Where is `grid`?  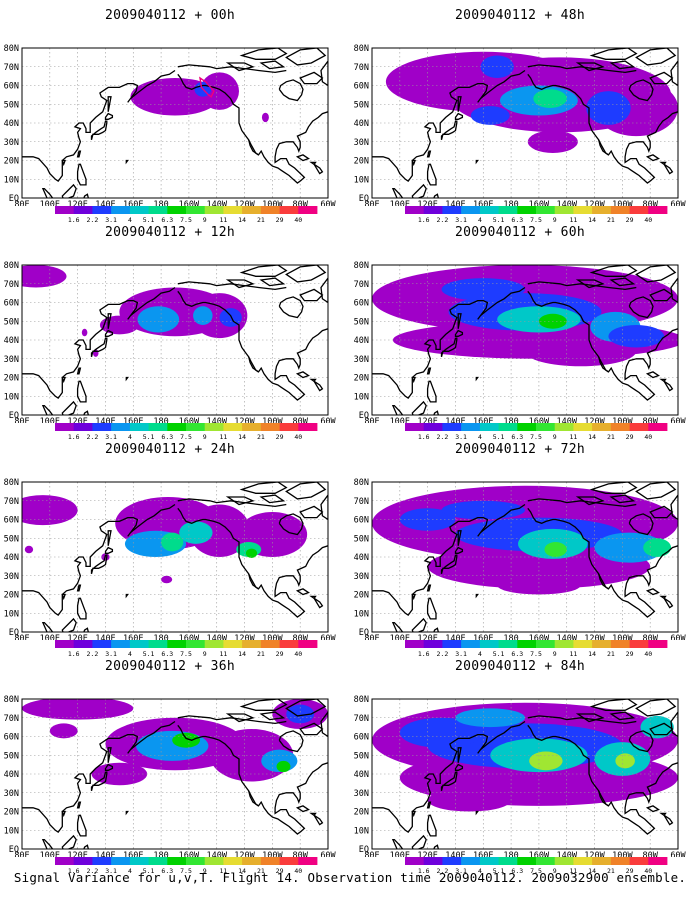
grid is located at coordinates (175, 774).